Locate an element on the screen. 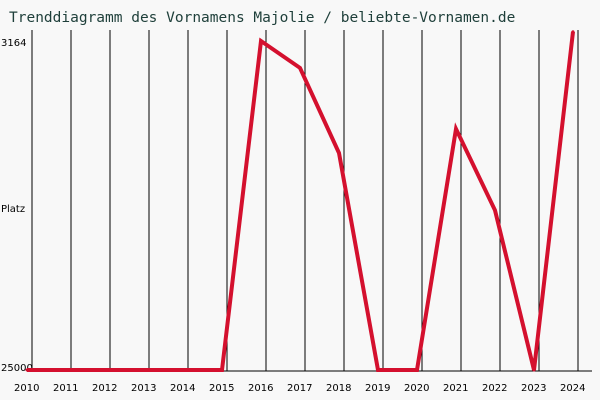  x-tick-2020: 2020 is located at coordinates (416, 388).